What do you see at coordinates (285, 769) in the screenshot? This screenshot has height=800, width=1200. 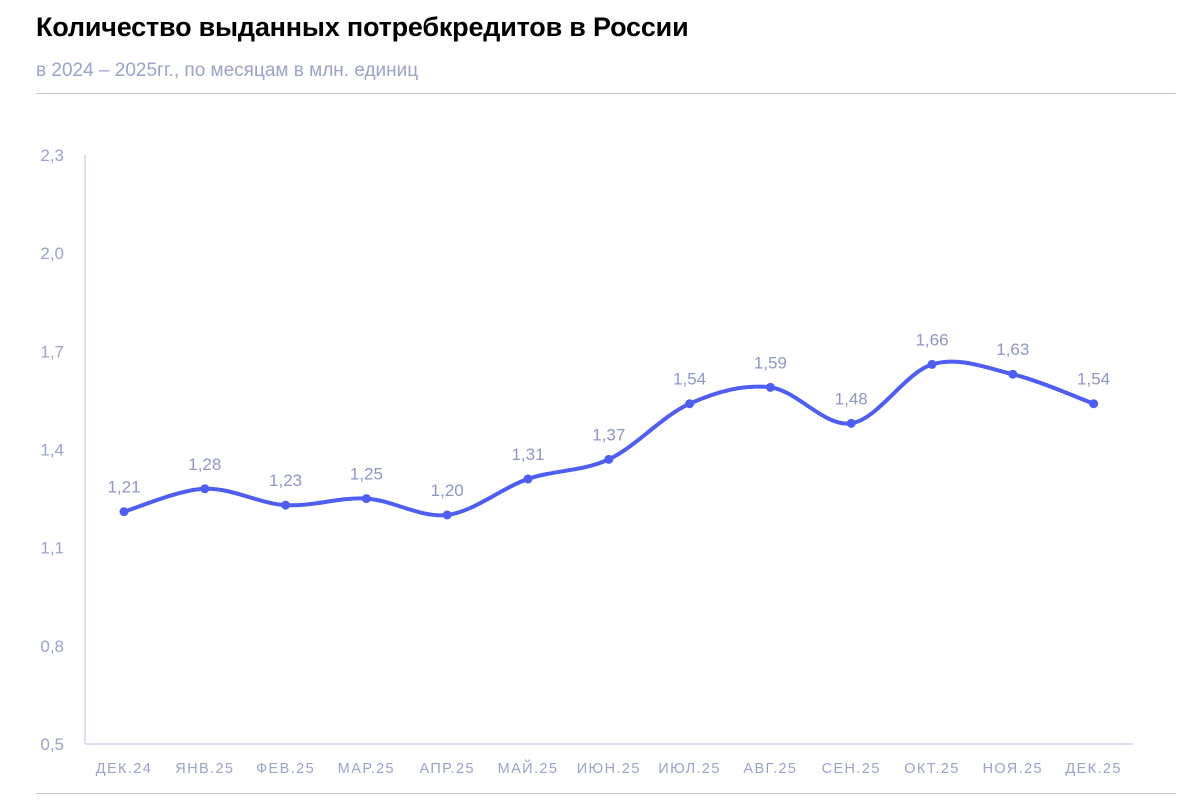 I see `x-tick-label: ФЕВ.25` at bounding box center [285, 769].